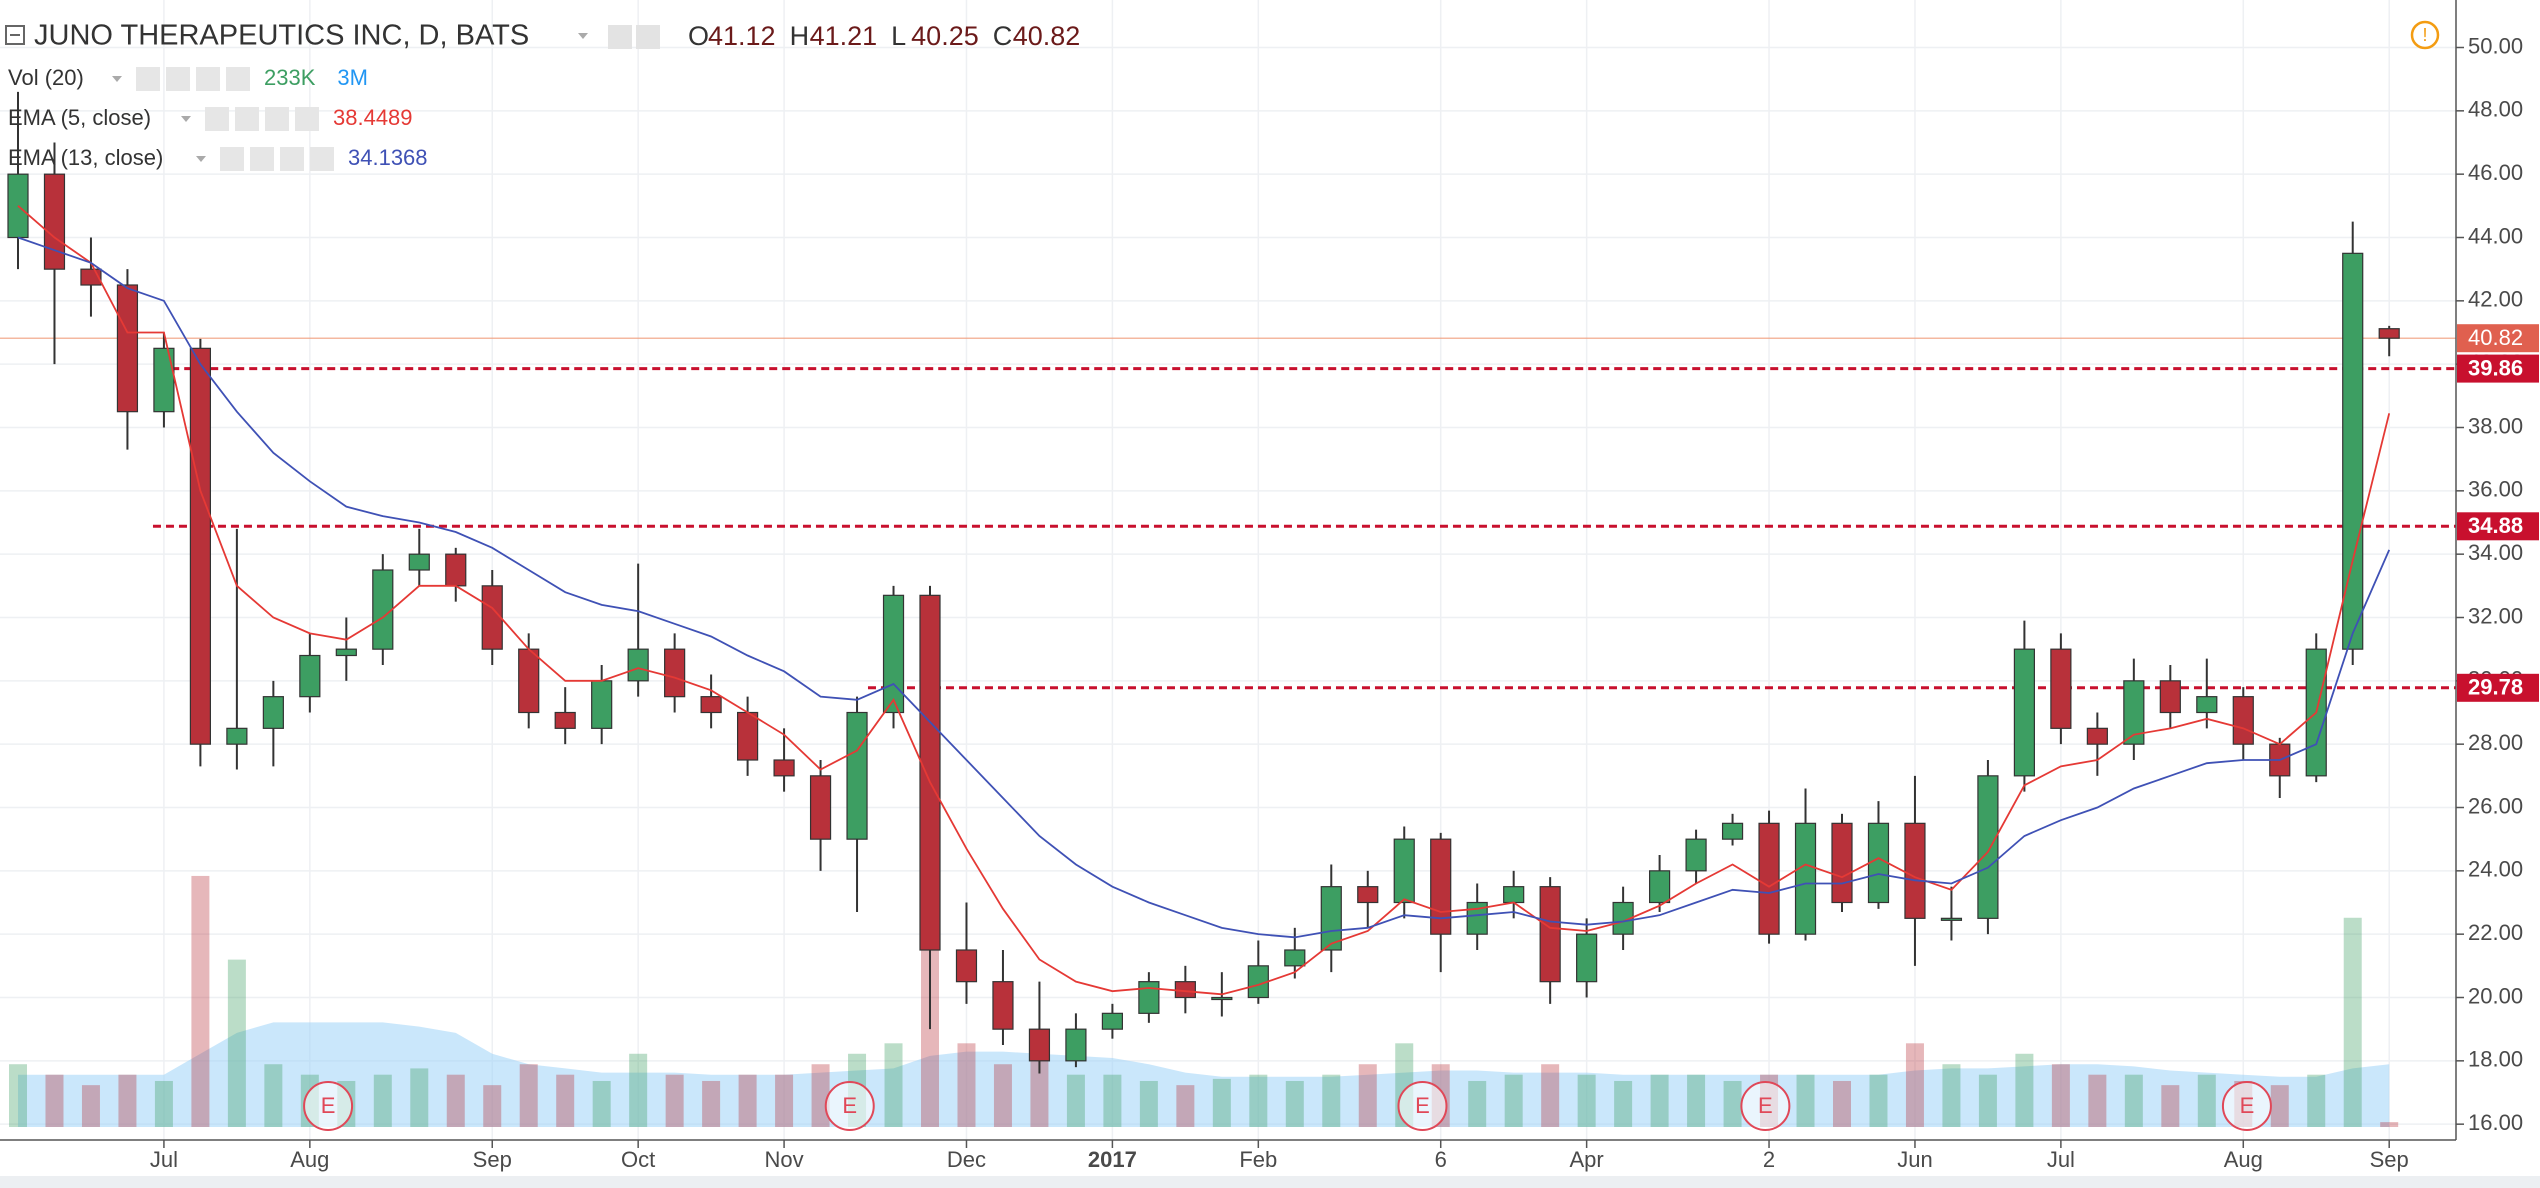 This screenshot has width=2540, height=1188. I want to click on level-label: 34.88, so click(2495, 525).